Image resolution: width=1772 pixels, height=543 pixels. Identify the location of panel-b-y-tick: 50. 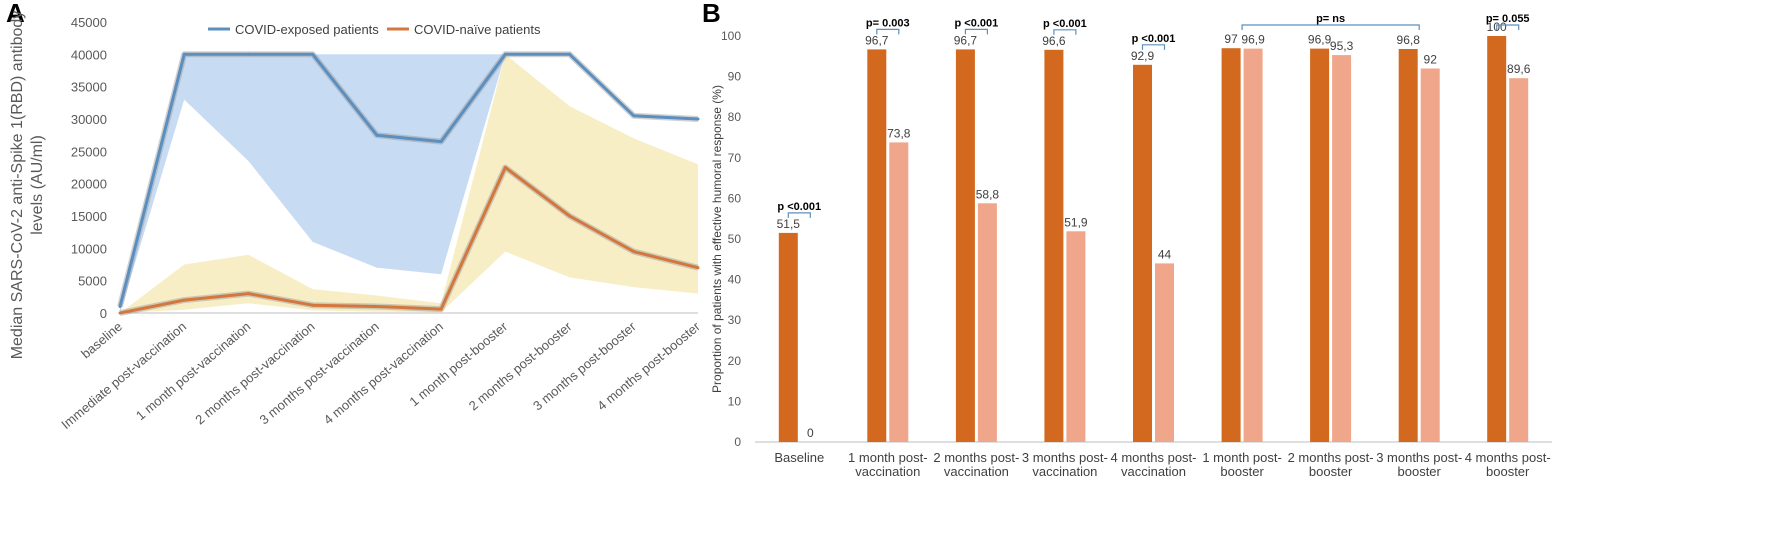
(735, 239).